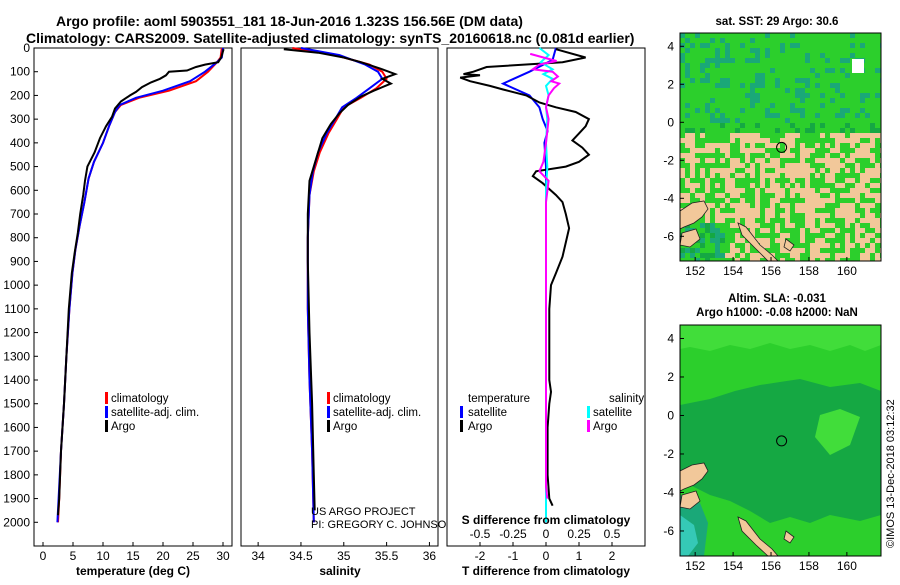 The image size is (900, 585). Describe the element at coordinates (545, 275) in the screenshot. I see `series-line-s-argo` at that location.